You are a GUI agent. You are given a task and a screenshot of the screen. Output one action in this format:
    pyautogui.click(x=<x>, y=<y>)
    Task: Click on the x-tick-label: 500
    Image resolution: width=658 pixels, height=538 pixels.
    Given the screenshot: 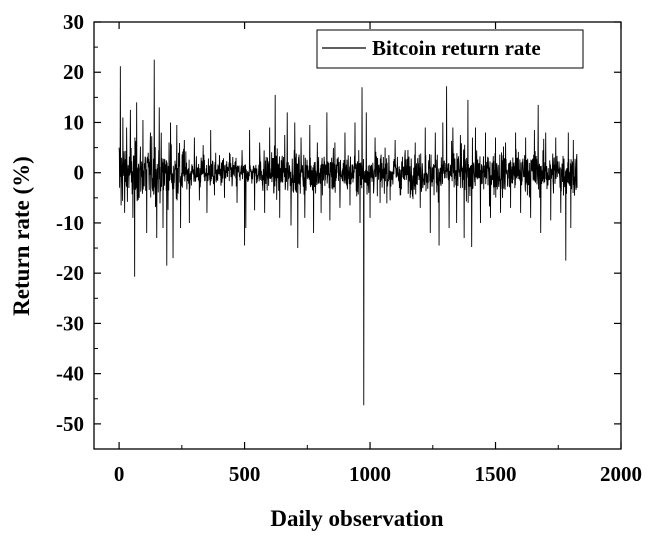 What is the action you would take?
    pyautogui.click(x=245, y=474)
    